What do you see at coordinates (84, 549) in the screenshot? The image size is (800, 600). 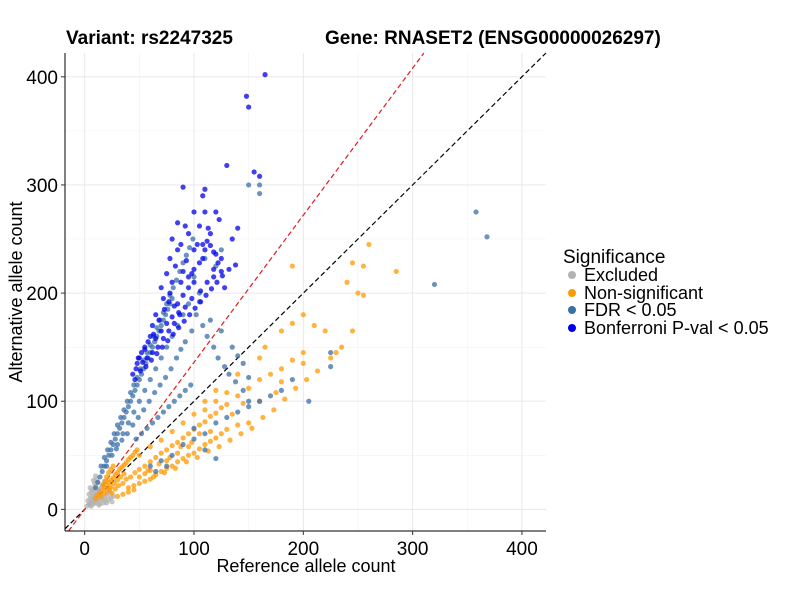 I see `x-tick-label: 0` at bounding box center [84, 549].